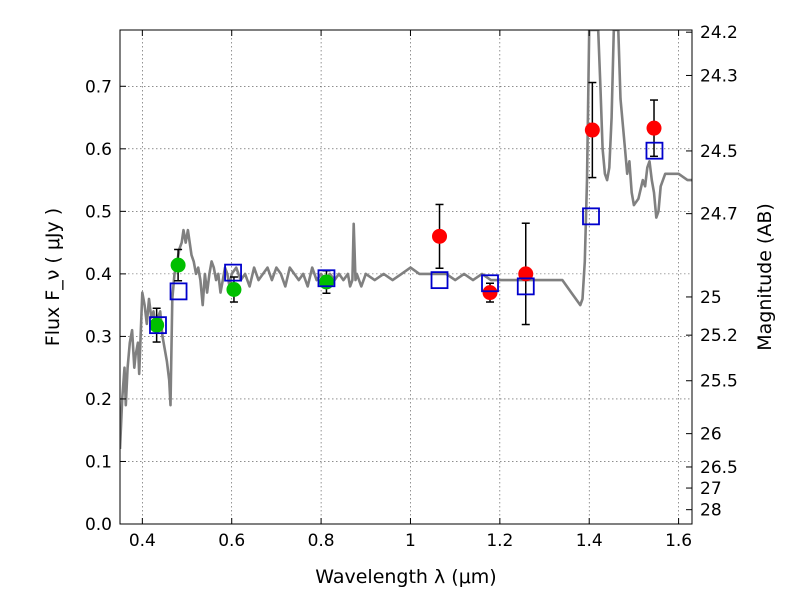 Image resolution: width=800 pixels, height=600 pixels. I want to click on mag-tick-label: 25.5, so click(719, 382).